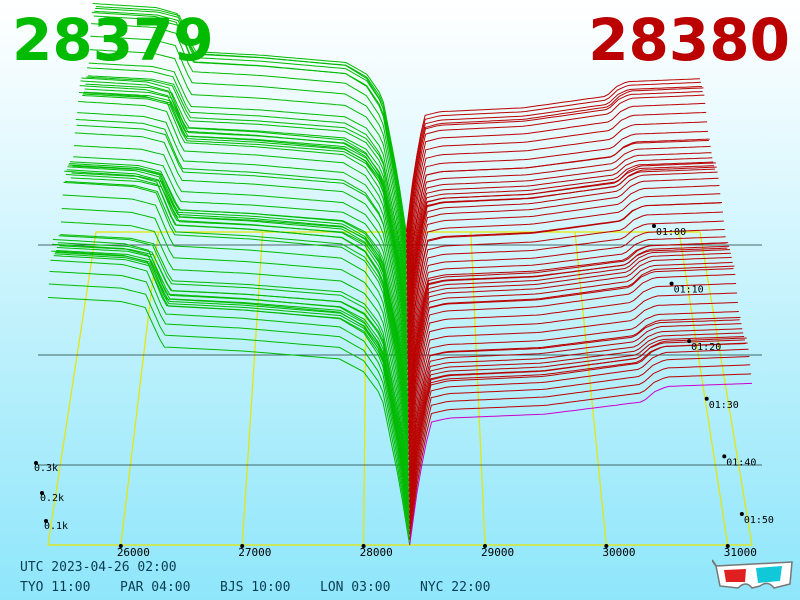 The height and width of the screenshot is (600, 800). I want to click on time-tick-label: 01:40, so click(741, 462).